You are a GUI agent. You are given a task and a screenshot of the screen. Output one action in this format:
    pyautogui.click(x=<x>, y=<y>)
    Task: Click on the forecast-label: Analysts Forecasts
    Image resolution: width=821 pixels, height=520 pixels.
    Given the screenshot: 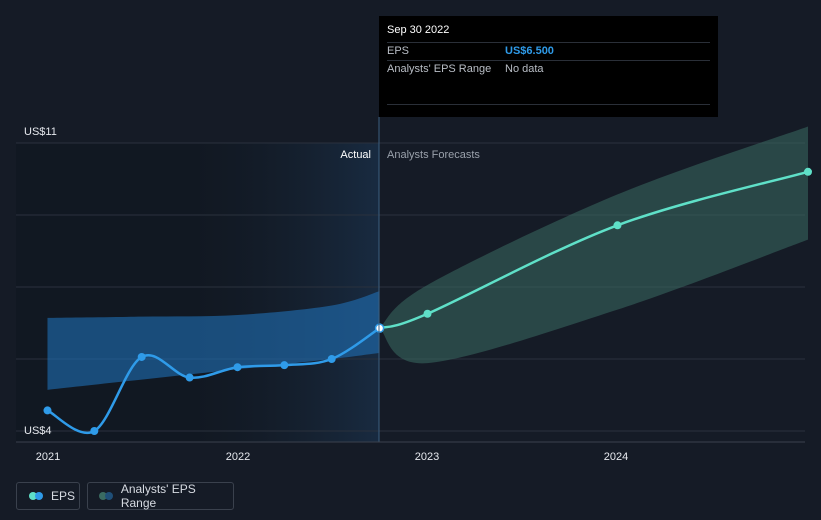 What is the action you would take?
    pyautogui.click(x=433, y=155)
    